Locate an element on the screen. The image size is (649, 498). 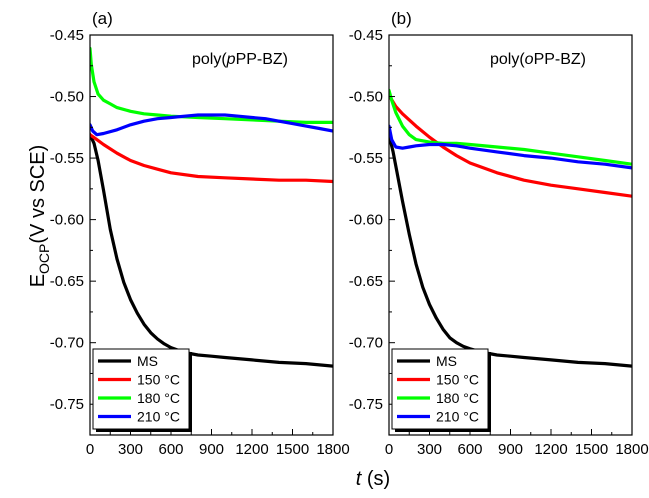
y-axis-title-rest: (V vs SCE) is located at coordinates (38, 194).